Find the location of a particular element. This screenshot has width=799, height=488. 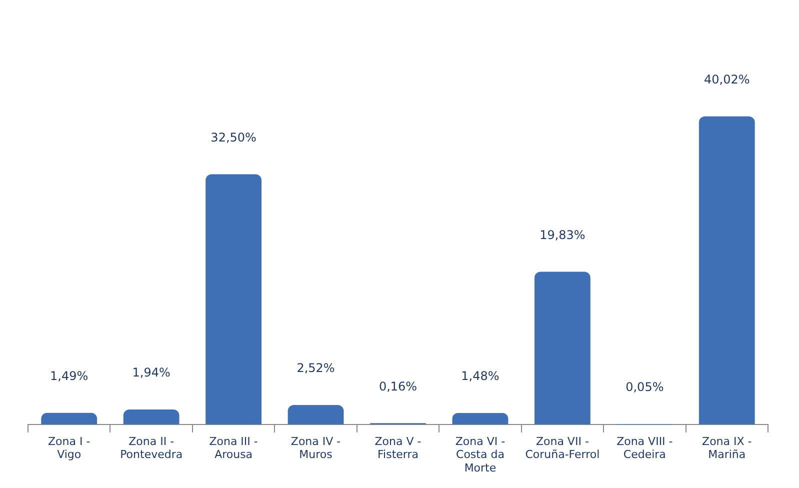

data-label: 19,83% is located at coordinates (563, 235).